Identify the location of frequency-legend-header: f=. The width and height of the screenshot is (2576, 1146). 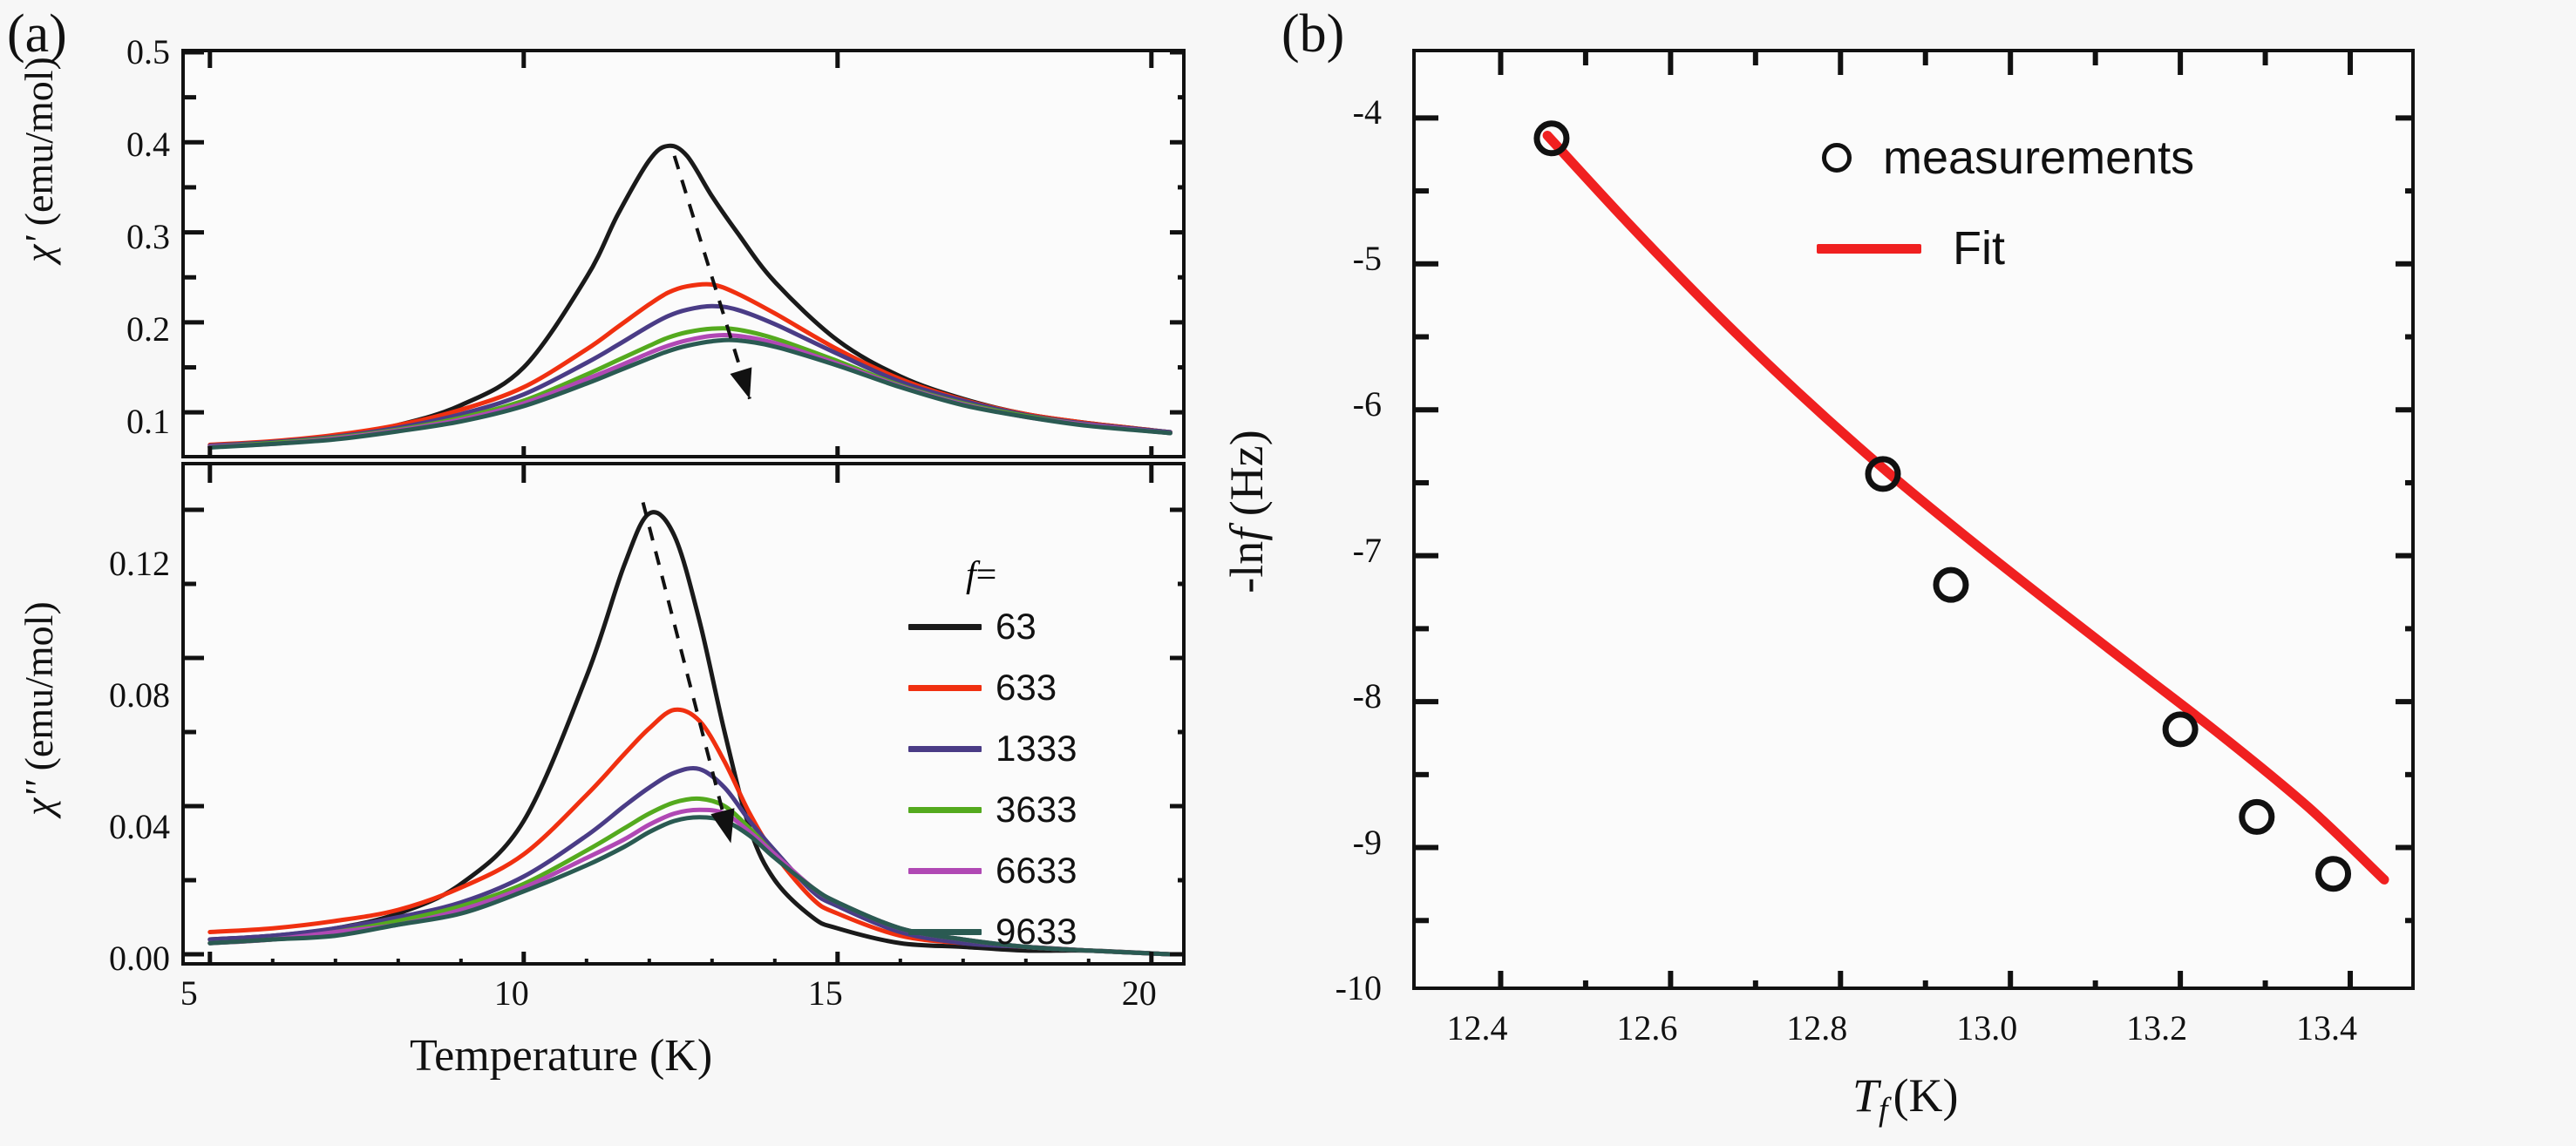
(981, 575).